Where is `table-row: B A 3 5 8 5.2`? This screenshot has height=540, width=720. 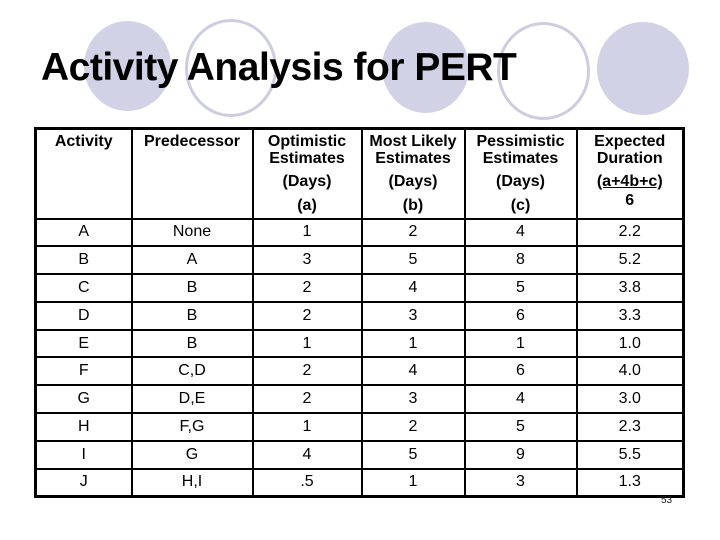
table-row: B A 3 5 8 5.2 is located at coordinates (359, 260).